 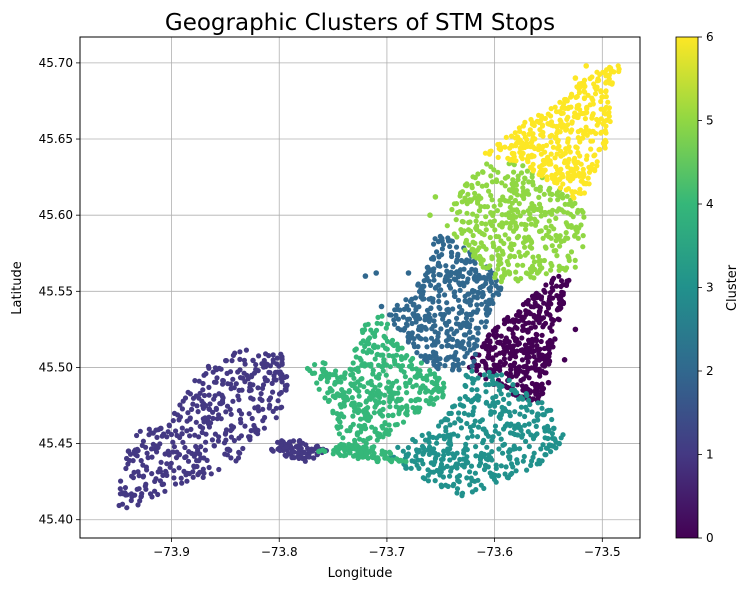 What do you see at coordinates (56, 139) in the screenshot?
I see `y-tick-label: 45.65` at bounding box center [56, 139].